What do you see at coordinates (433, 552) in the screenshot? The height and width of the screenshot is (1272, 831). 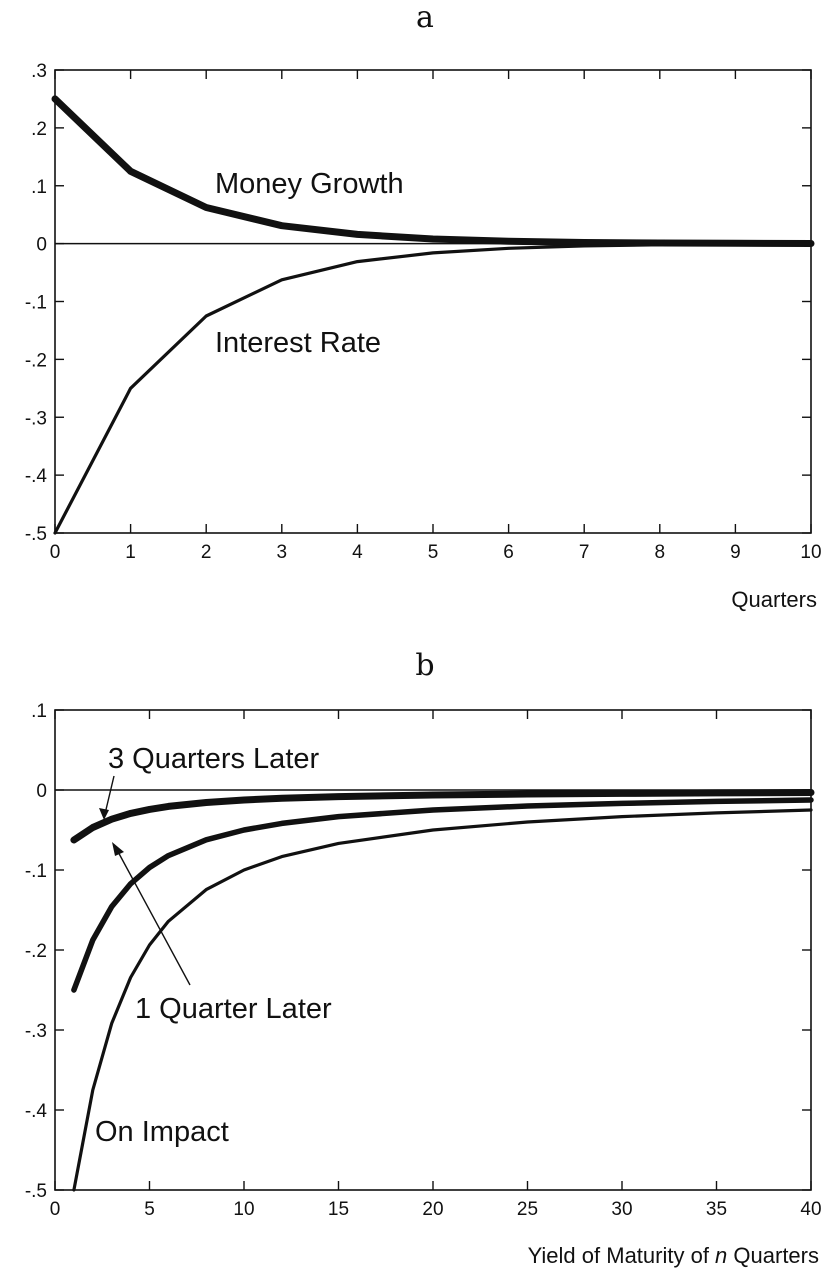 I see `panel-a-x-tick-label: 5` at bounding box center [433, 552].